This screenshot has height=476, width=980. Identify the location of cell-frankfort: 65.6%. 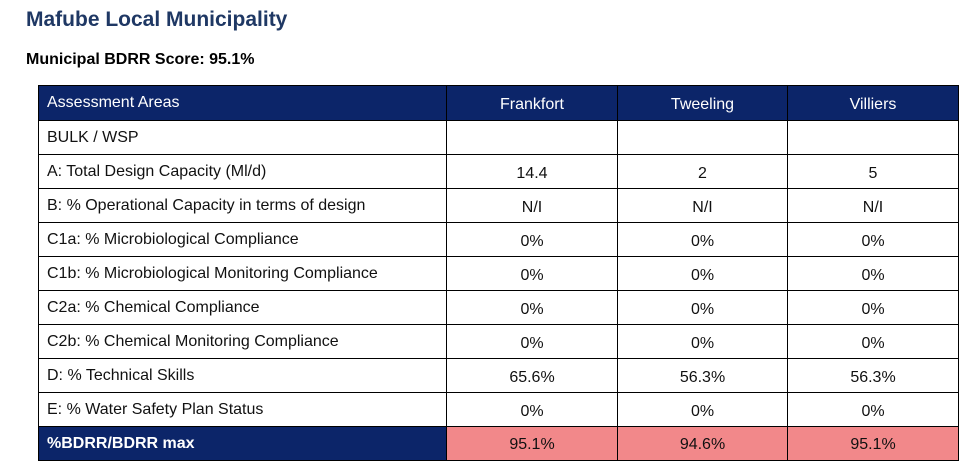
(532, 375).